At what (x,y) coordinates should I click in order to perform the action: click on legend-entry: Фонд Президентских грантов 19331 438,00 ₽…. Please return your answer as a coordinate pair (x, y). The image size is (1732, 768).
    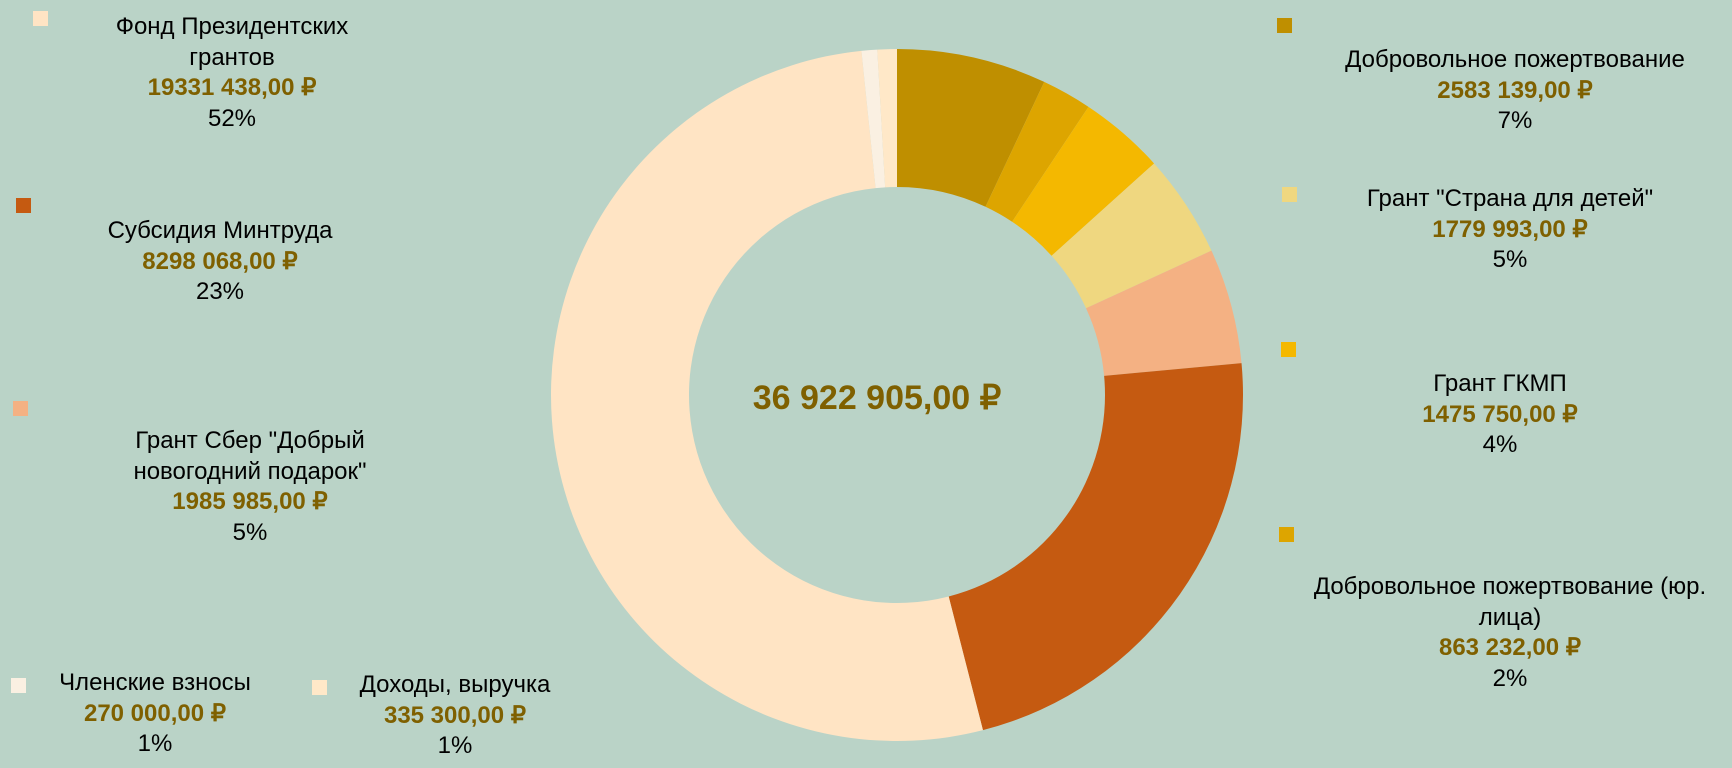
    Looking at the image, I should click on (232, 73).